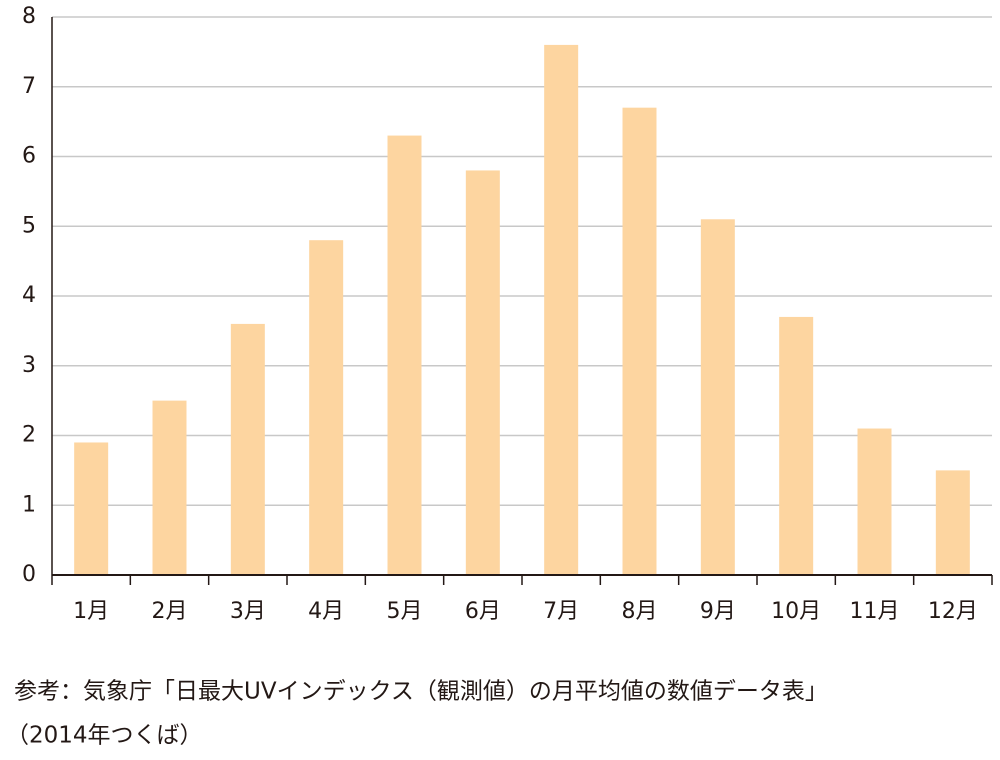 The height and width of the screenshot is (760, 1000). I want to click on x-tick-label: 12月, so click(953, 611).